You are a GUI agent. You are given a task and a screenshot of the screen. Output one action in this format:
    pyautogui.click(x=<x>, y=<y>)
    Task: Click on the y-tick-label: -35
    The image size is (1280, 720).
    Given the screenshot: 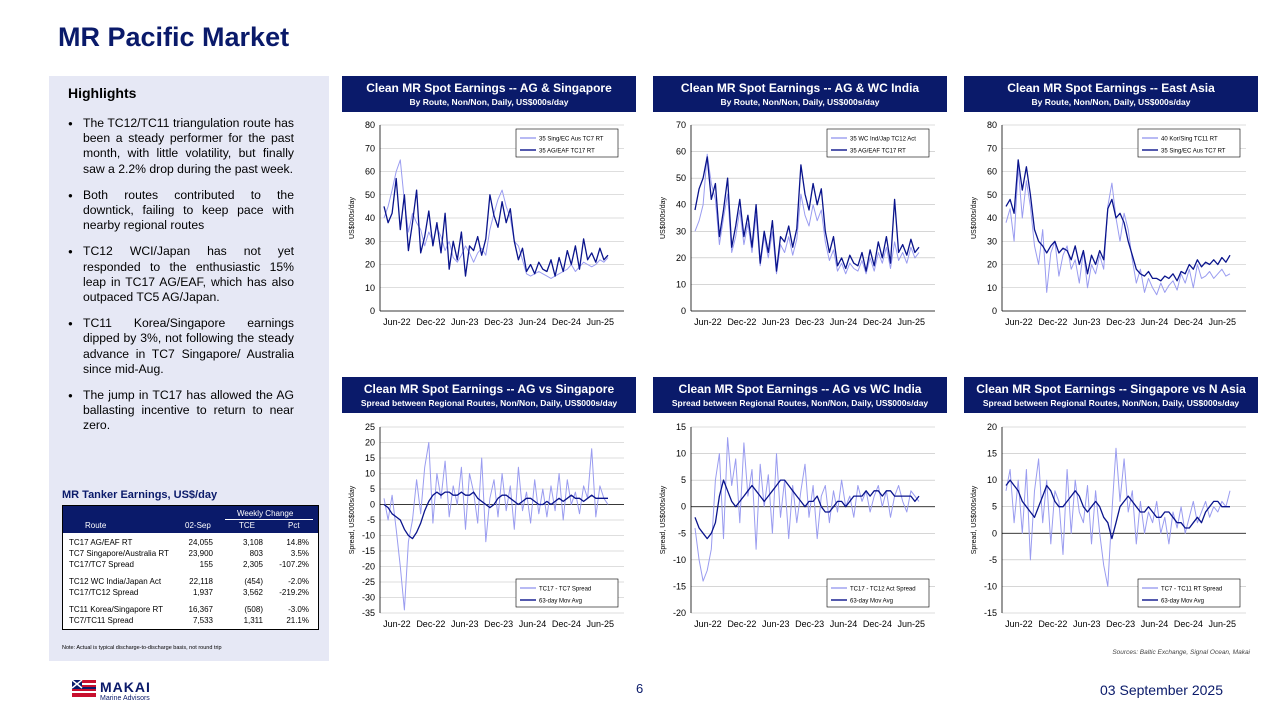 What is the action you would take?
    pyautogui.click(x=368, y=613)
    